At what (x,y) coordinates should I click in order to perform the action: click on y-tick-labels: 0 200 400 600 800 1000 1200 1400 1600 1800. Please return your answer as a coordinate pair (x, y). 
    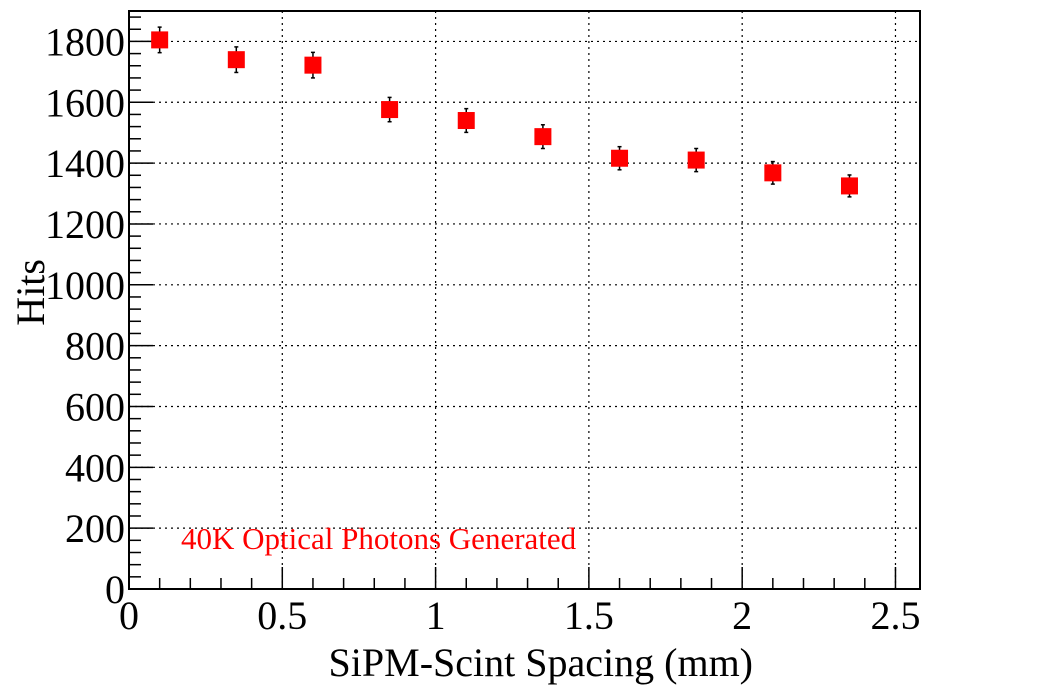
    Looking at the image, I should click on (85, 315).